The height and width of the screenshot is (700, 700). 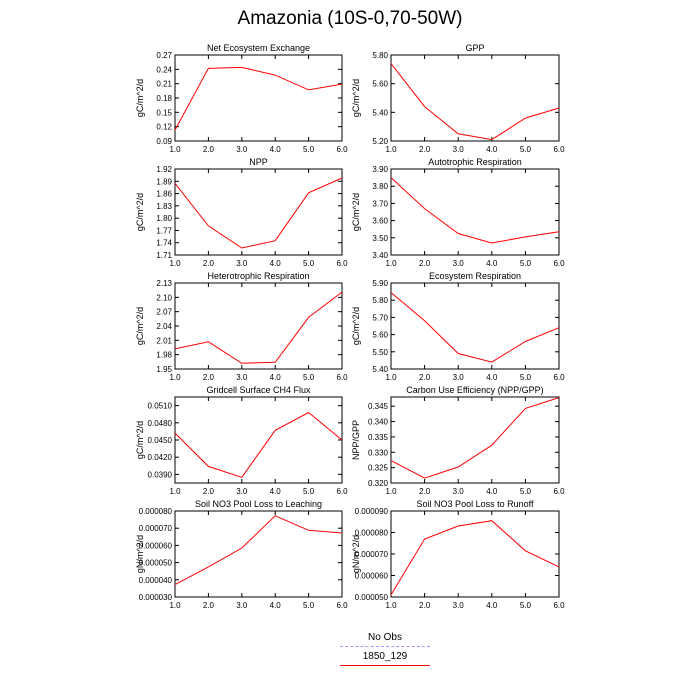 I want to click on panel-5-ytick-label-6: 2.13, so click(x=164, y=283).